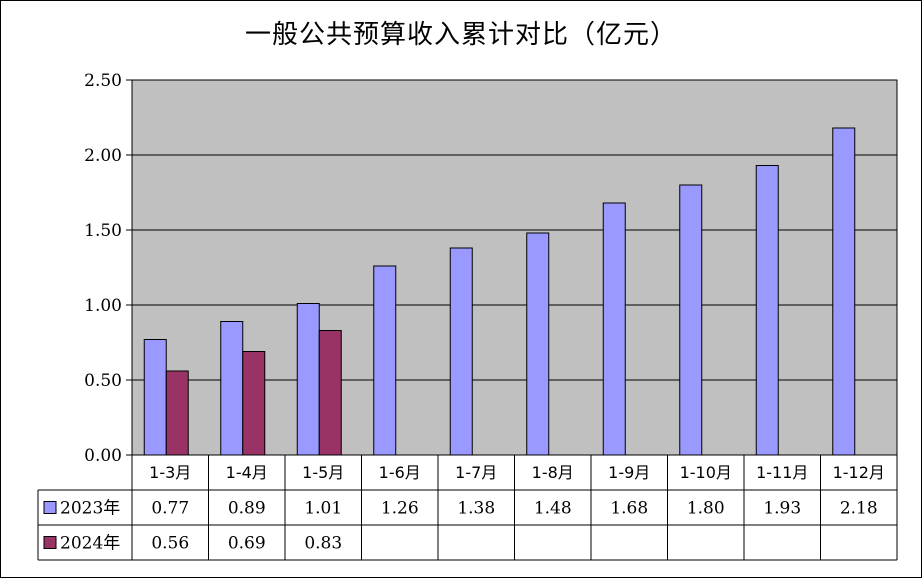 This screenshot has height=578, width=922. I want to click on data-label: 0.69, so click(247, 544).